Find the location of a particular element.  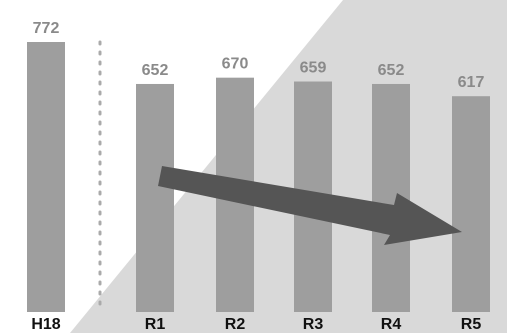

value-label-r4: 652 is located at coordinates (391, 70).